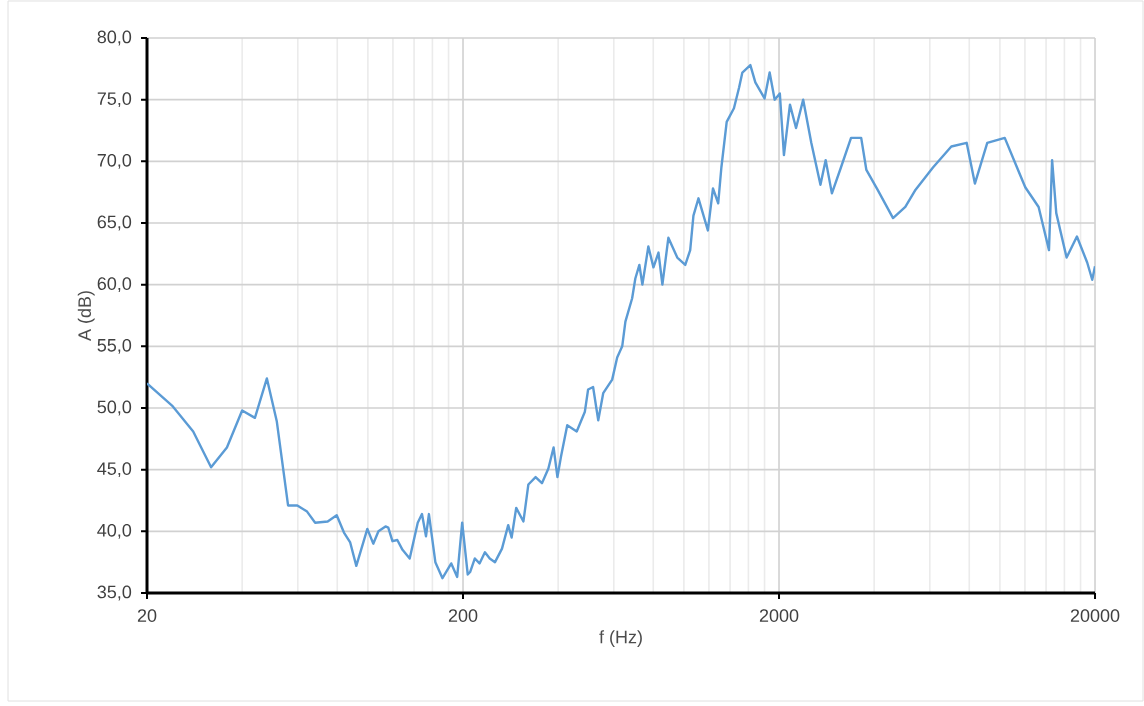  What do you see at coordinates (114, 346) in the screenshot?
I see `y-tick-label: 55,0` at bounding box center [114, 346].